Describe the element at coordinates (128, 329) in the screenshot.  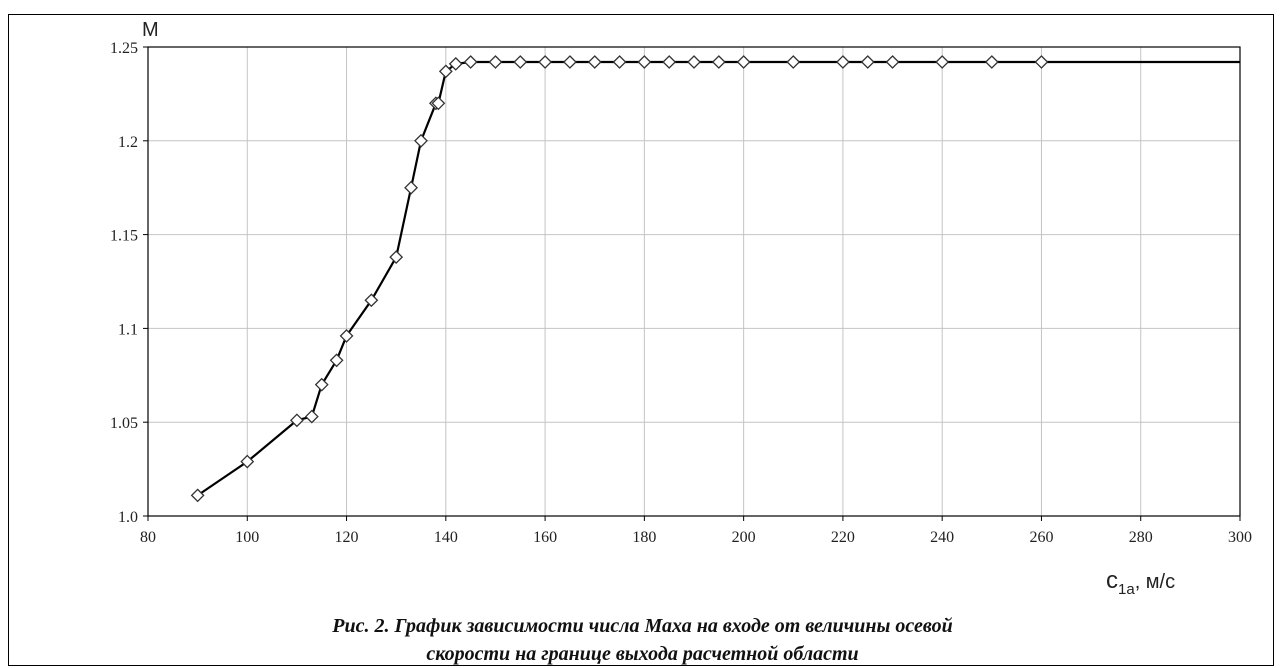
I see `y-tick-label: 1.1` at that location.